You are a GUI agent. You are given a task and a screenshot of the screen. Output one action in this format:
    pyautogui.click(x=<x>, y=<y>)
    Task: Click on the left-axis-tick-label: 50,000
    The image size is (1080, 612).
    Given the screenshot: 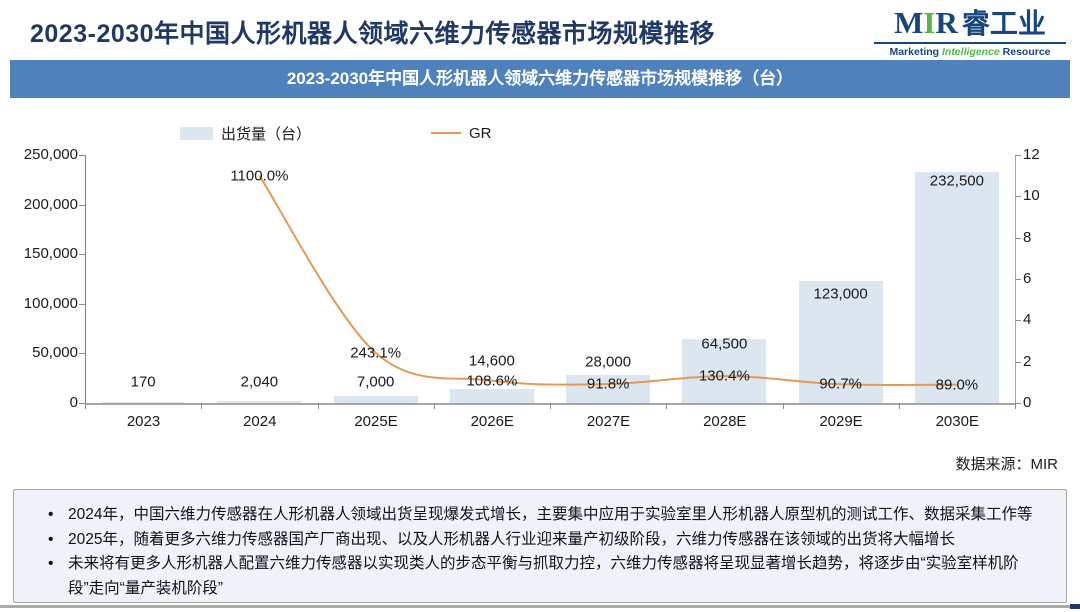 What is the action you would take?
    pyautogui.click(x=55, y=353)
    